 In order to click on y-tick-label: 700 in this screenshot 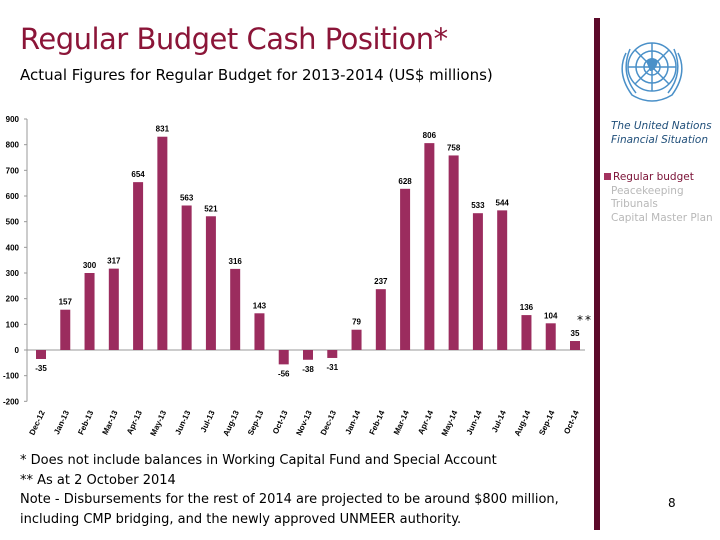, I will do `click(13, 170)`.